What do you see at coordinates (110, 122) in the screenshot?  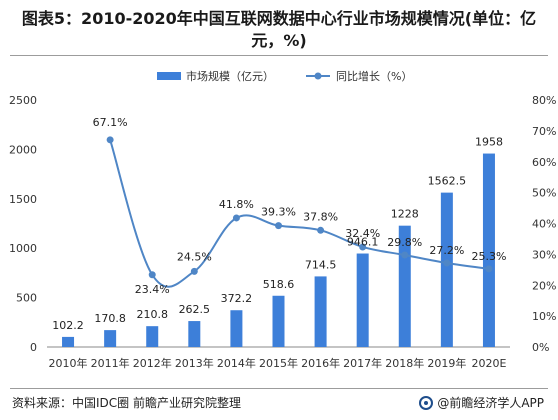 I see `line-value-label: 67.1%` at bounding box center [110, 122].